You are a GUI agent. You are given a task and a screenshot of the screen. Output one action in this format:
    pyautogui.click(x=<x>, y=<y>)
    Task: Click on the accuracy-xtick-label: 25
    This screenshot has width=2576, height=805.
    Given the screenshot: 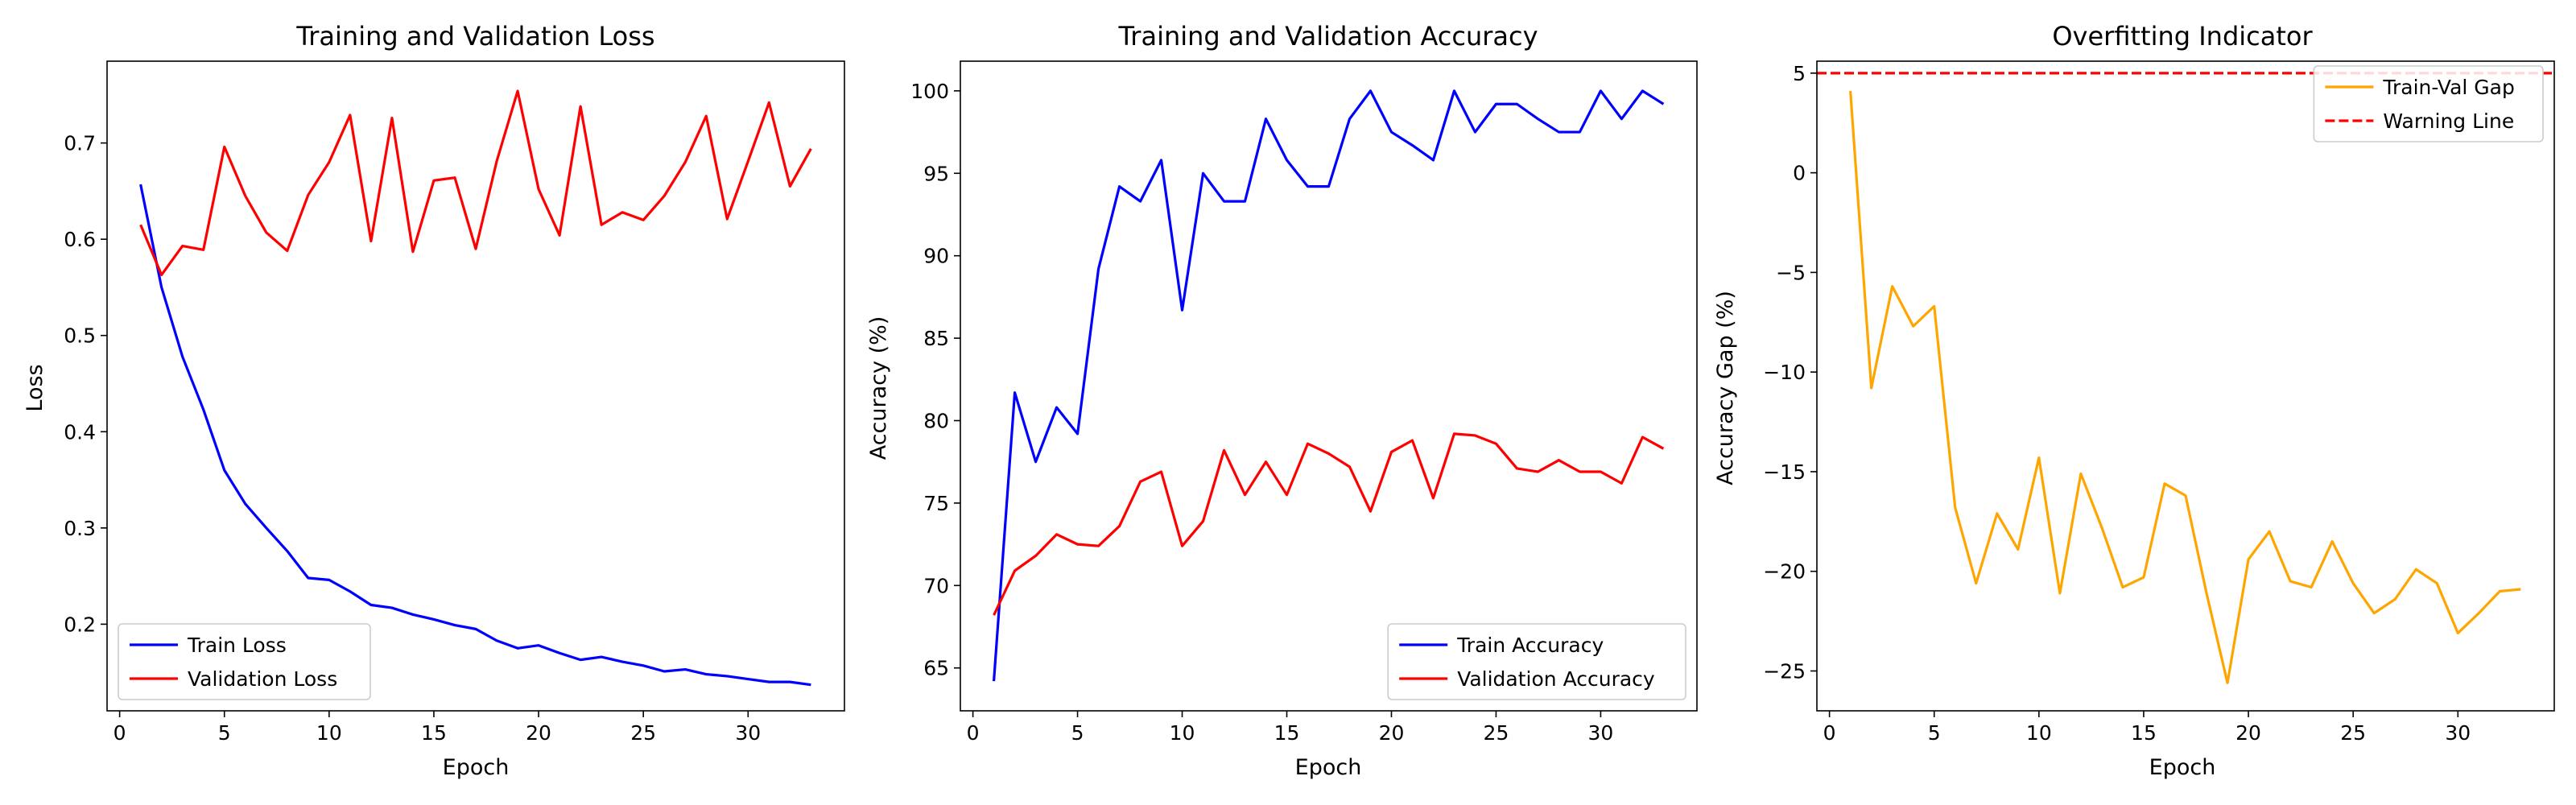 What is the action you would take?
    pyautogui.click(x=1496, y=733)
    